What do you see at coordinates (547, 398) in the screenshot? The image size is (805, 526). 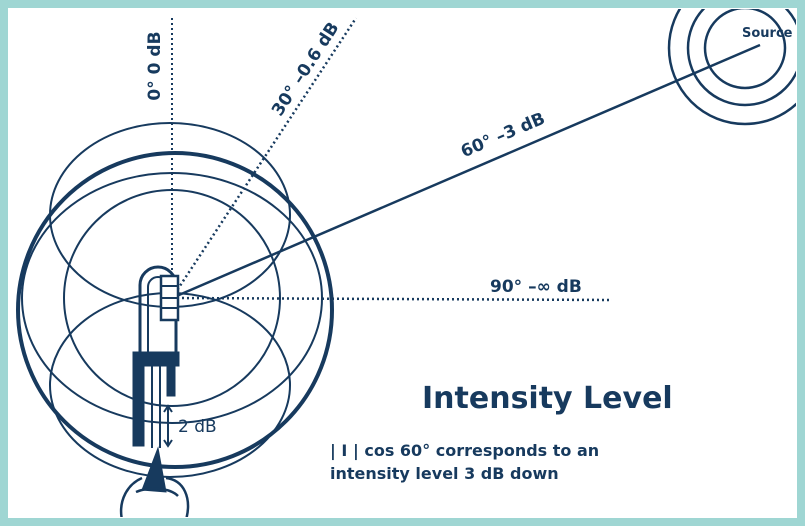 I see `caption-title: Intensity Level` at bounding box center [547, 398].